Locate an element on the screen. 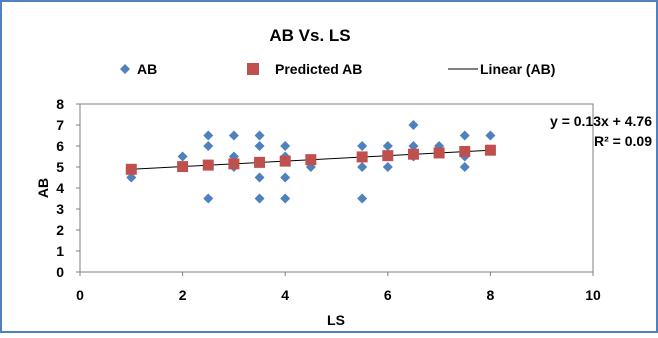  legend-marker-predicted-ab is located at coordinates (253, 69).